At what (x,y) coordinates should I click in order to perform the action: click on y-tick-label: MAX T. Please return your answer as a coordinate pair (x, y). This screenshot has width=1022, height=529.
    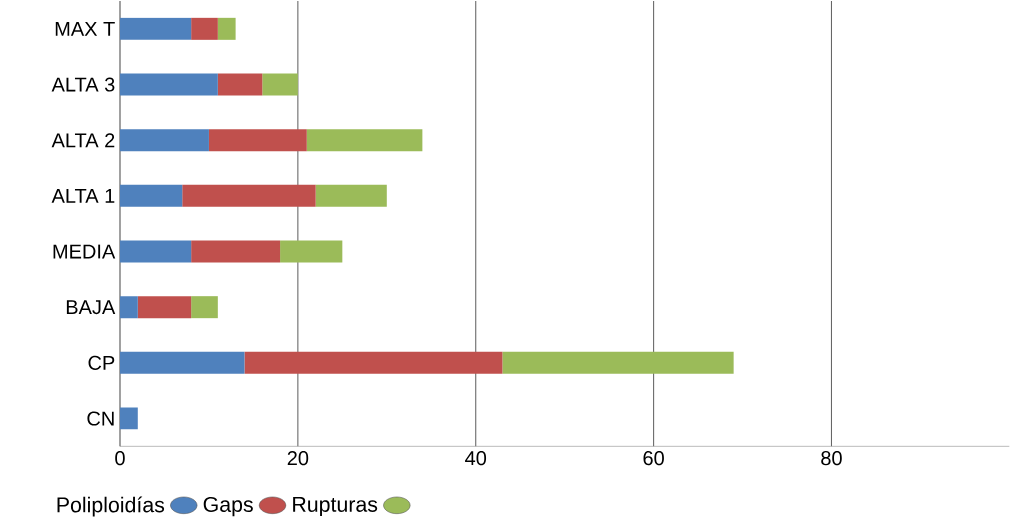
    Looking at the image, I should click on (85, 28).